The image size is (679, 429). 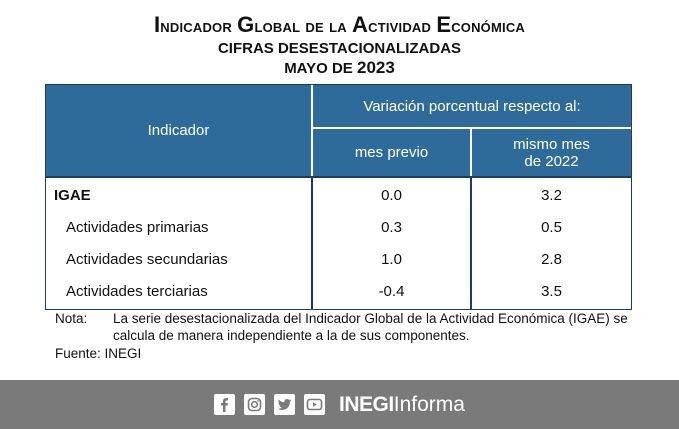 What do you see at coordinates (551, 195) in the screenshot?
I see `row-same-value: 3.2` at bounding box center [551, 195].